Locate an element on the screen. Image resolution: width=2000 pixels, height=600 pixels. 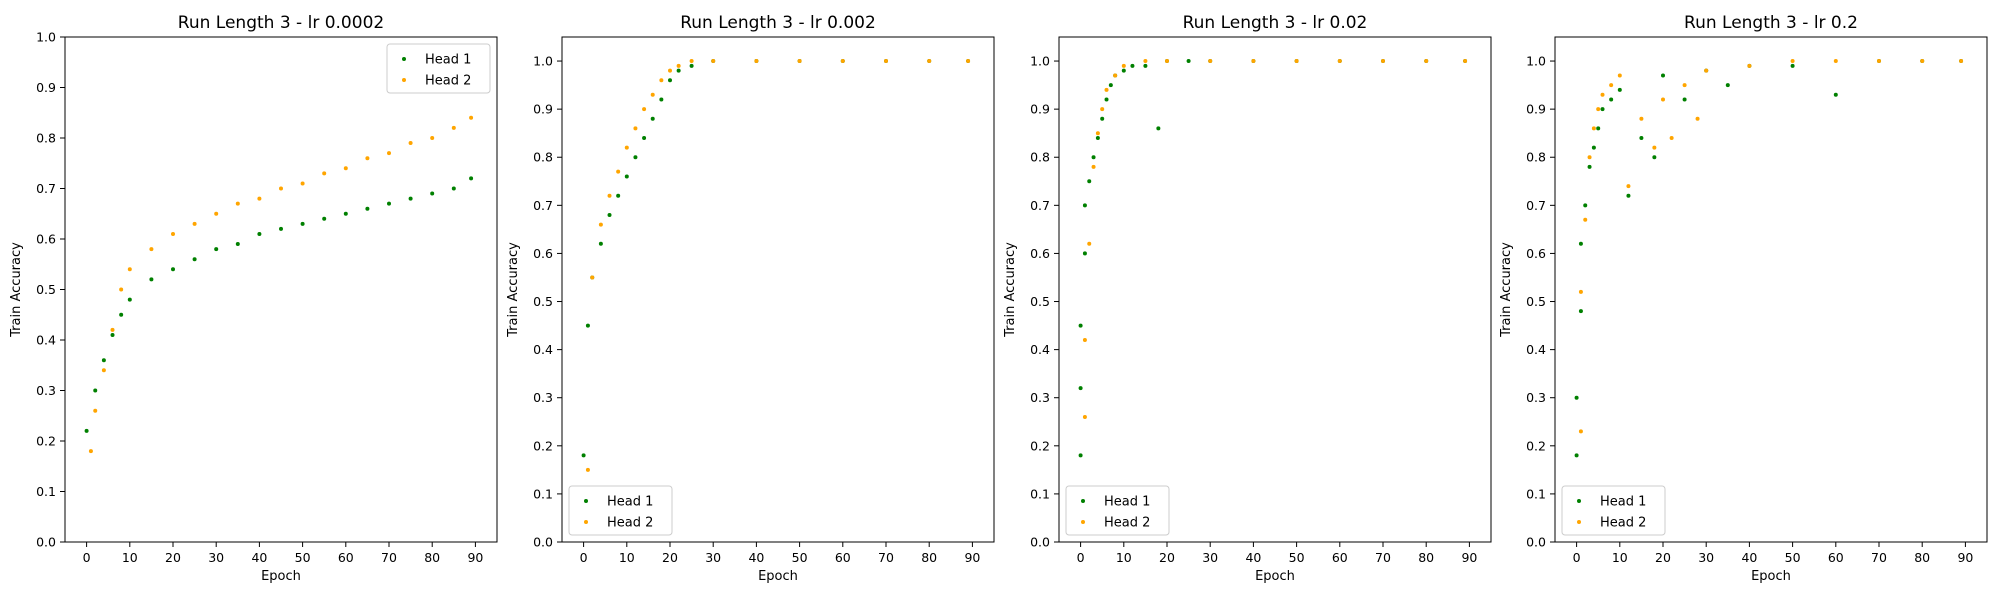
y-tick-label: 0.1 is located at coordinates (46, 491).